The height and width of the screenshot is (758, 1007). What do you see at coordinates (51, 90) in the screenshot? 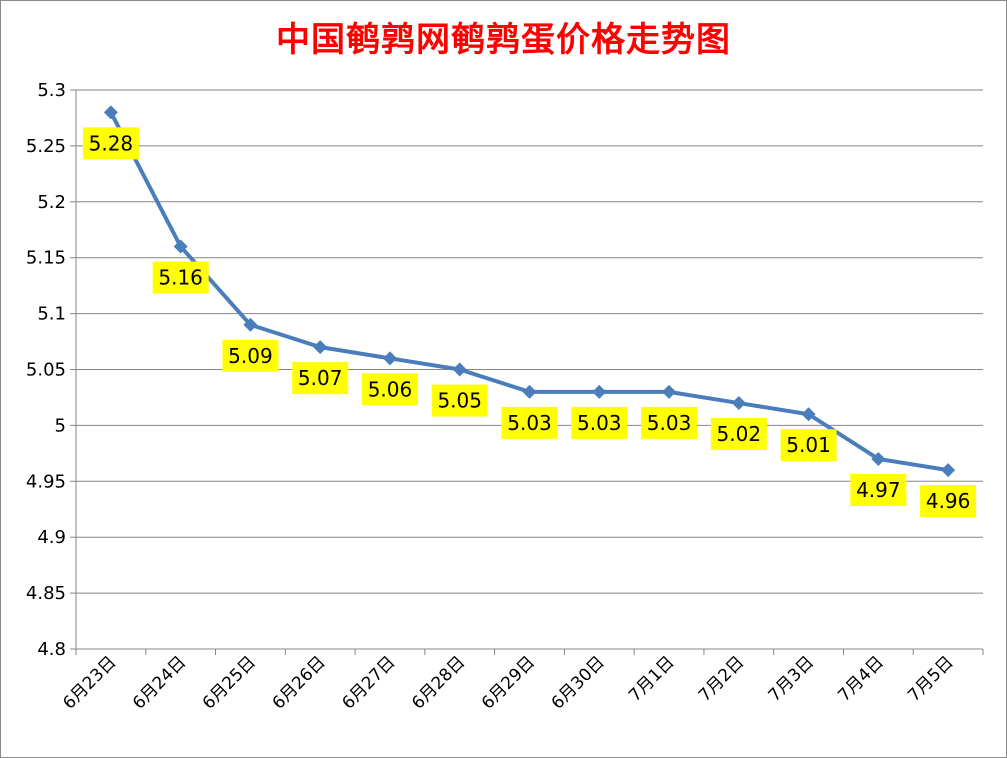
I see `y-tick-label: 5.3` at bounding box center [51, 90].